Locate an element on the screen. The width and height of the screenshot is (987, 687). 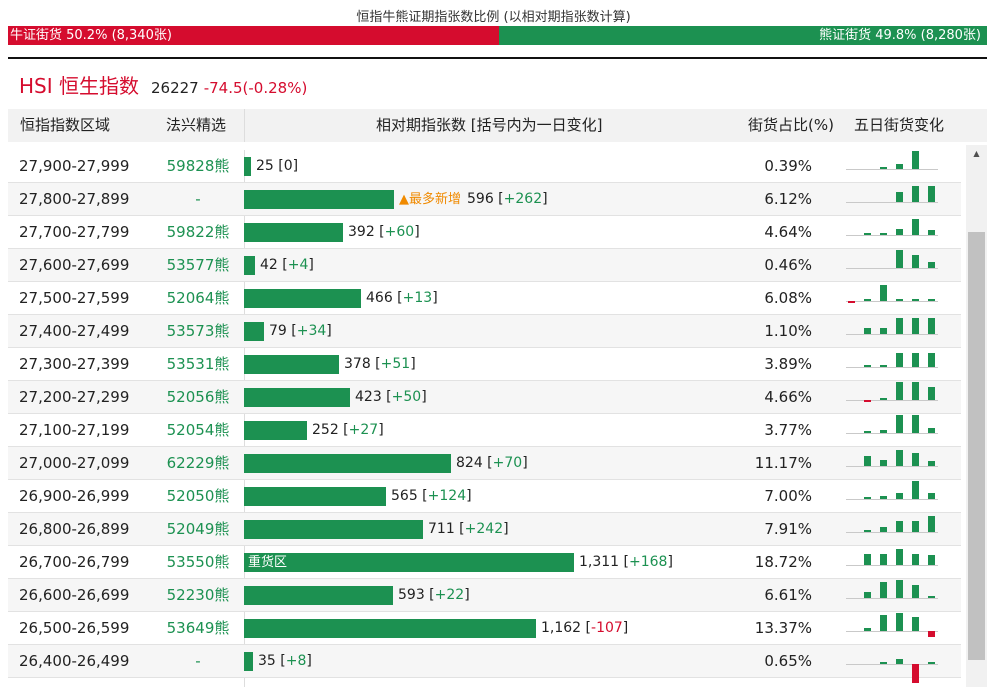
share-percent: 0.46% is located at coordinates (788, 265).